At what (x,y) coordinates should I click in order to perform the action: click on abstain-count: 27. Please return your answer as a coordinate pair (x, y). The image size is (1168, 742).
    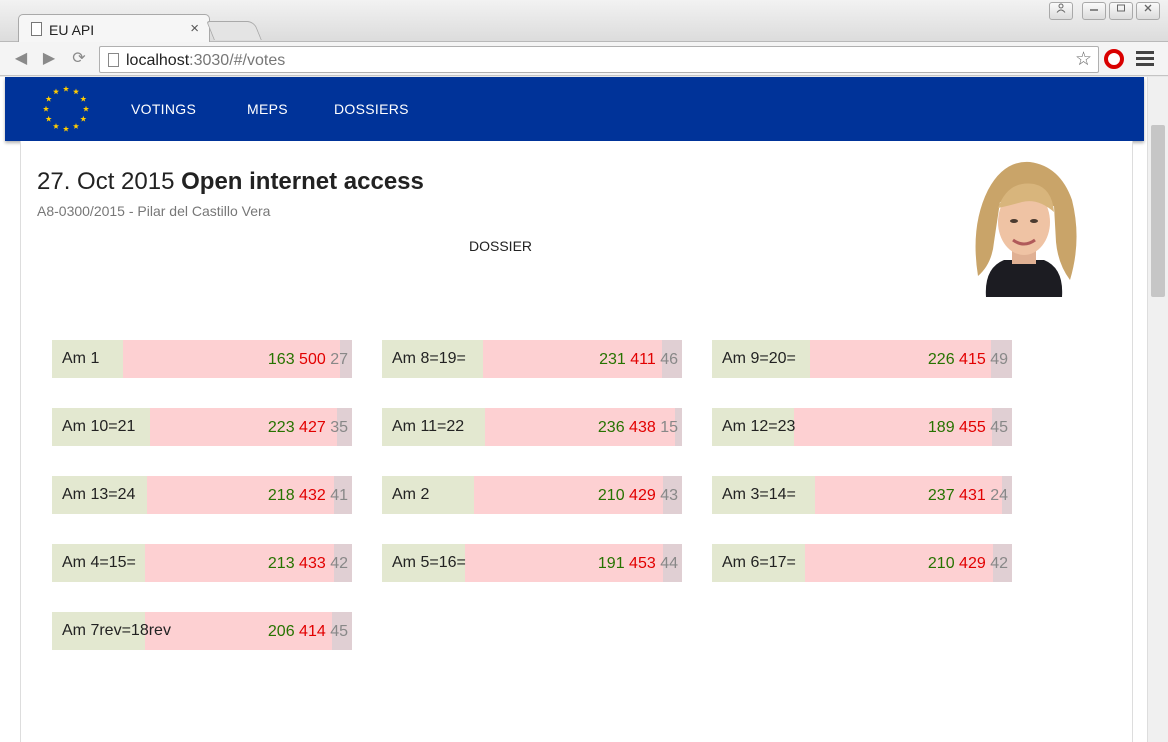
    Looking at the image, I should click on (339, 359).